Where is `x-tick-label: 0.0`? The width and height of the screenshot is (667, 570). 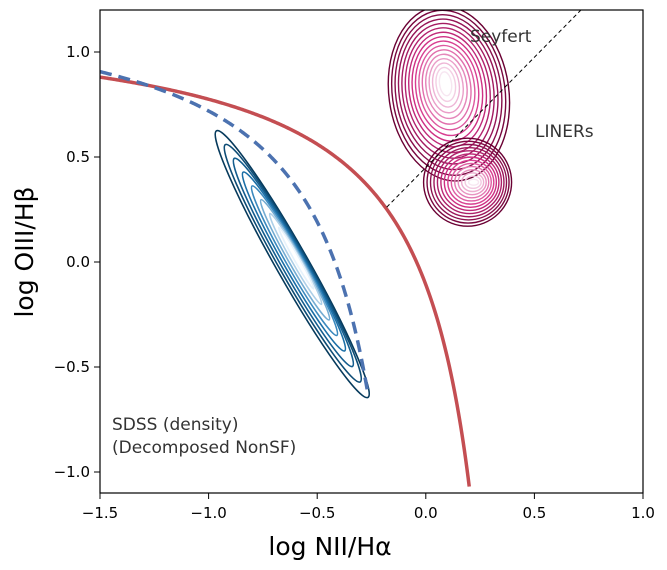 x-tick-label: 0.0 is located at coordinates (426, 513).